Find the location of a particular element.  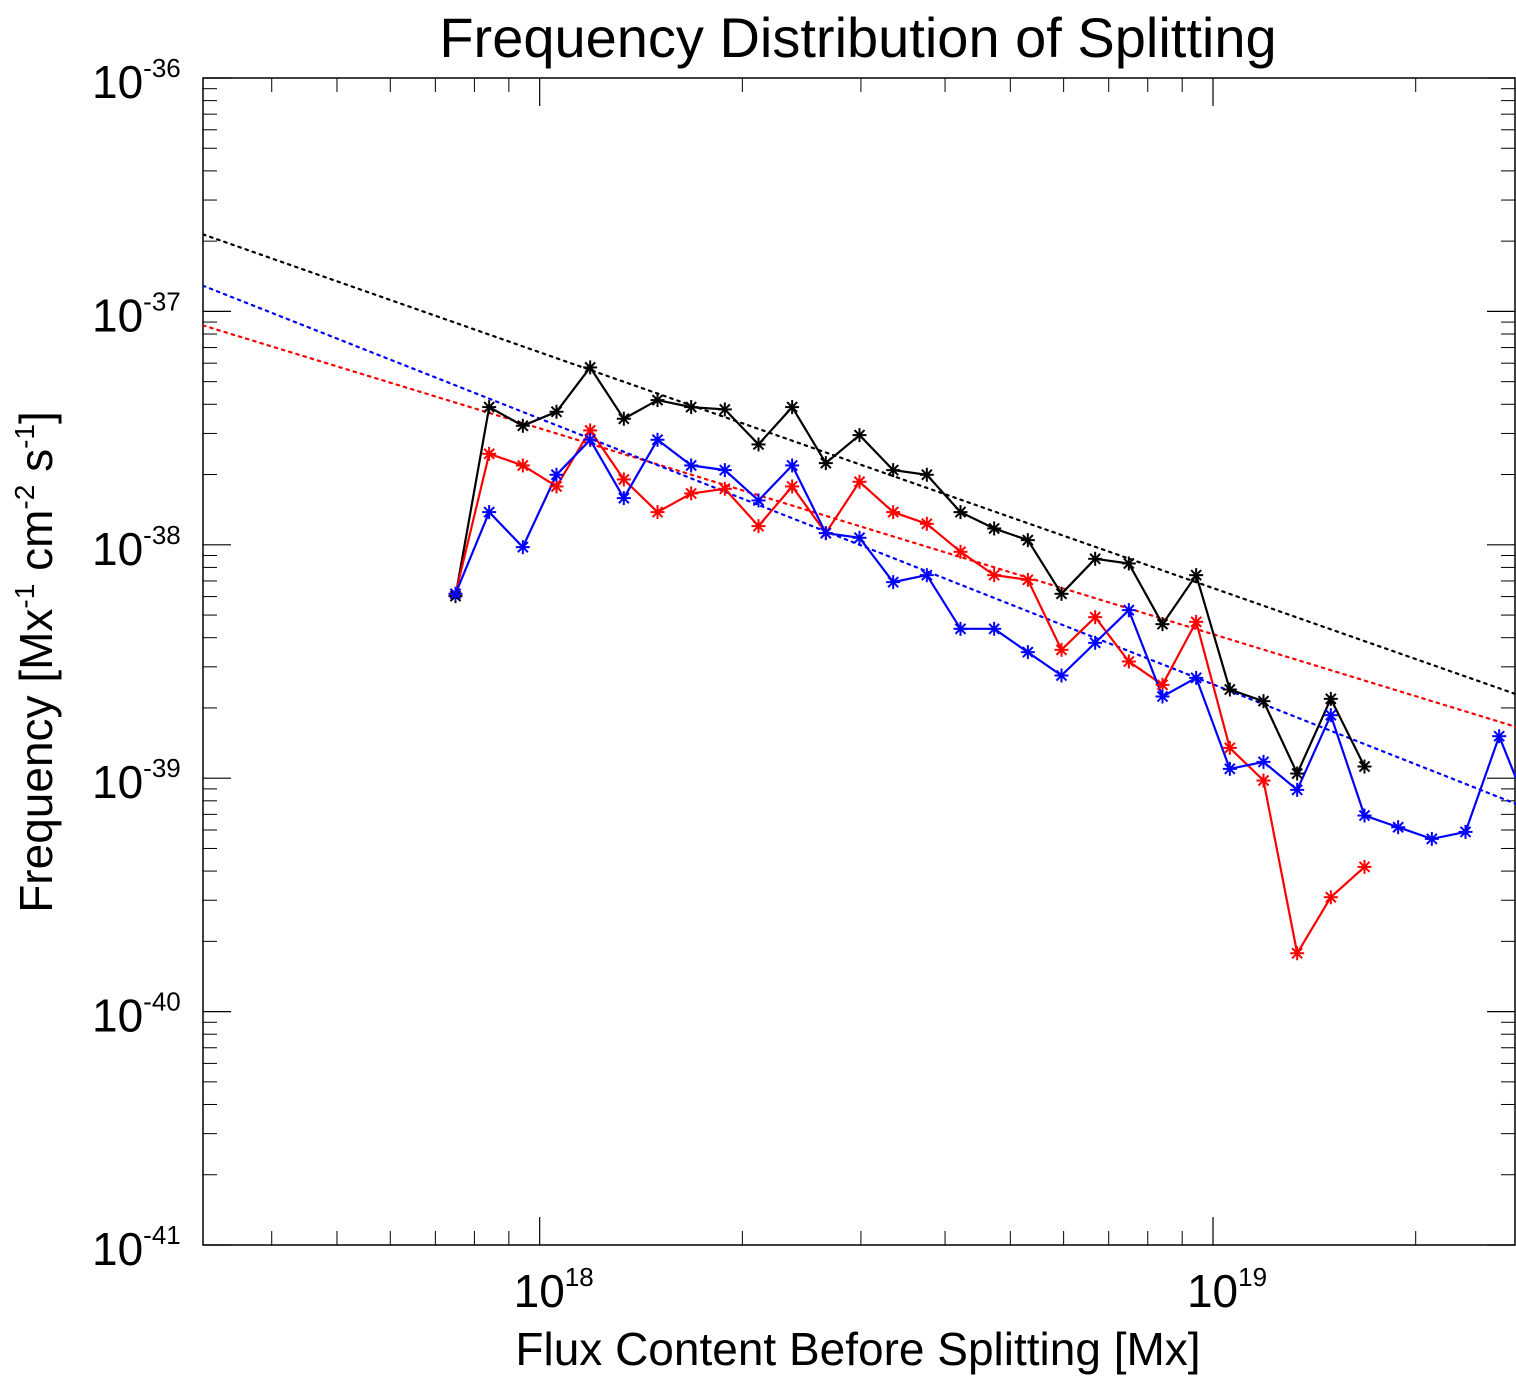

y-axis-label-text: s is located at coordinates (36, 467).